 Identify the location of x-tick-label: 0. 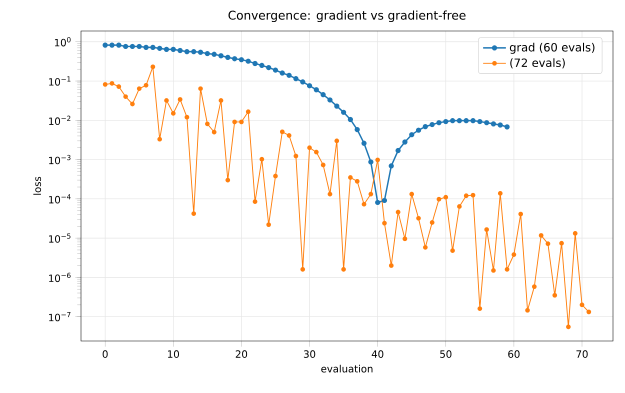
(105, 354).